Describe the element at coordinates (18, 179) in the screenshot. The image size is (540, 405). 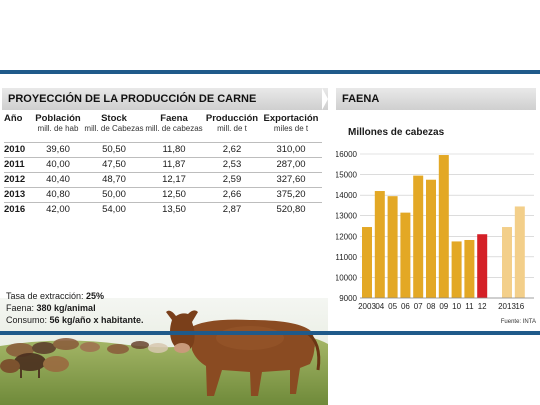
I see `cell-year: 2012` at that location.